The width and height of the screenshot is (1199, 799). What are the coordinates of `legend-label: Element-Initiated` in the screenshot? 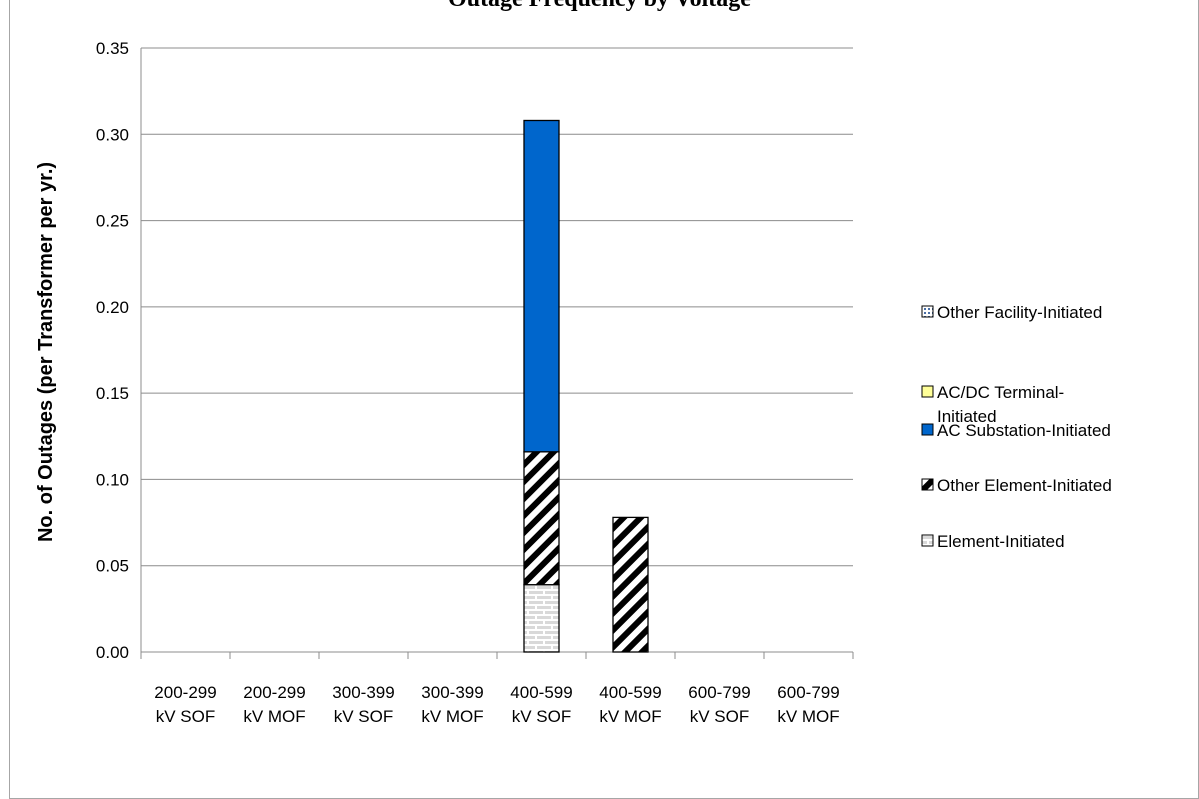 It's located at (1001, 541).